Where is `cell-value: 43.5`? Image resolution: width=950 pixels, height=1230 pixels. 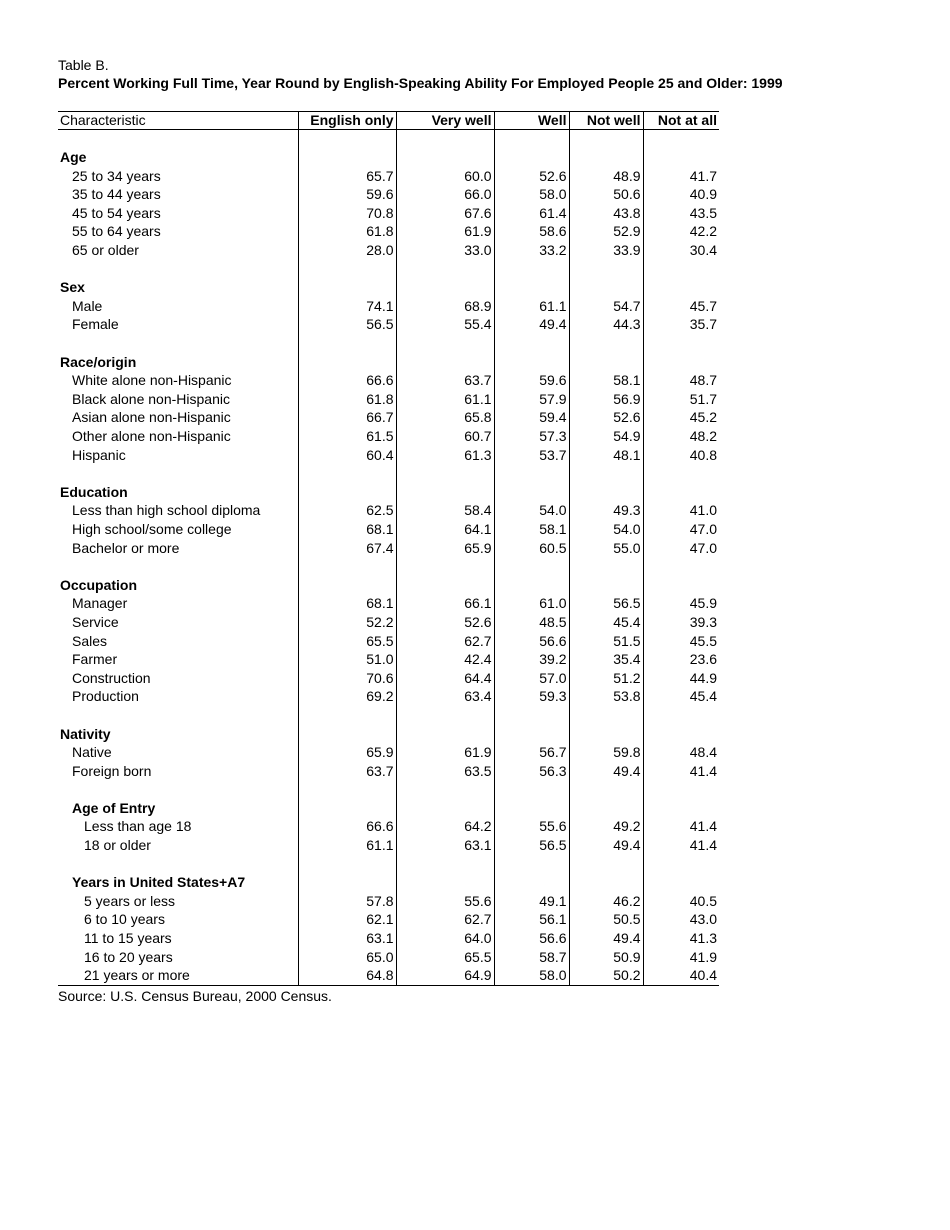
cell-value: 43.5 is located at coordinates (703, 212).